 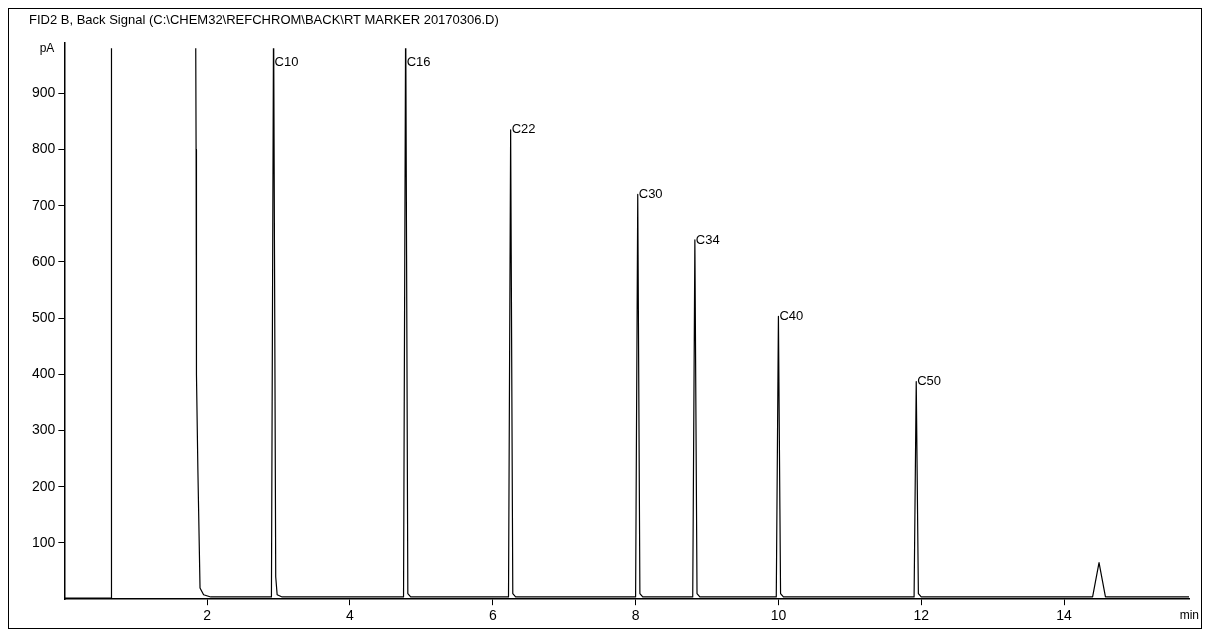 I want to click on y-tick-label: 500, so click(x=44, y=316).